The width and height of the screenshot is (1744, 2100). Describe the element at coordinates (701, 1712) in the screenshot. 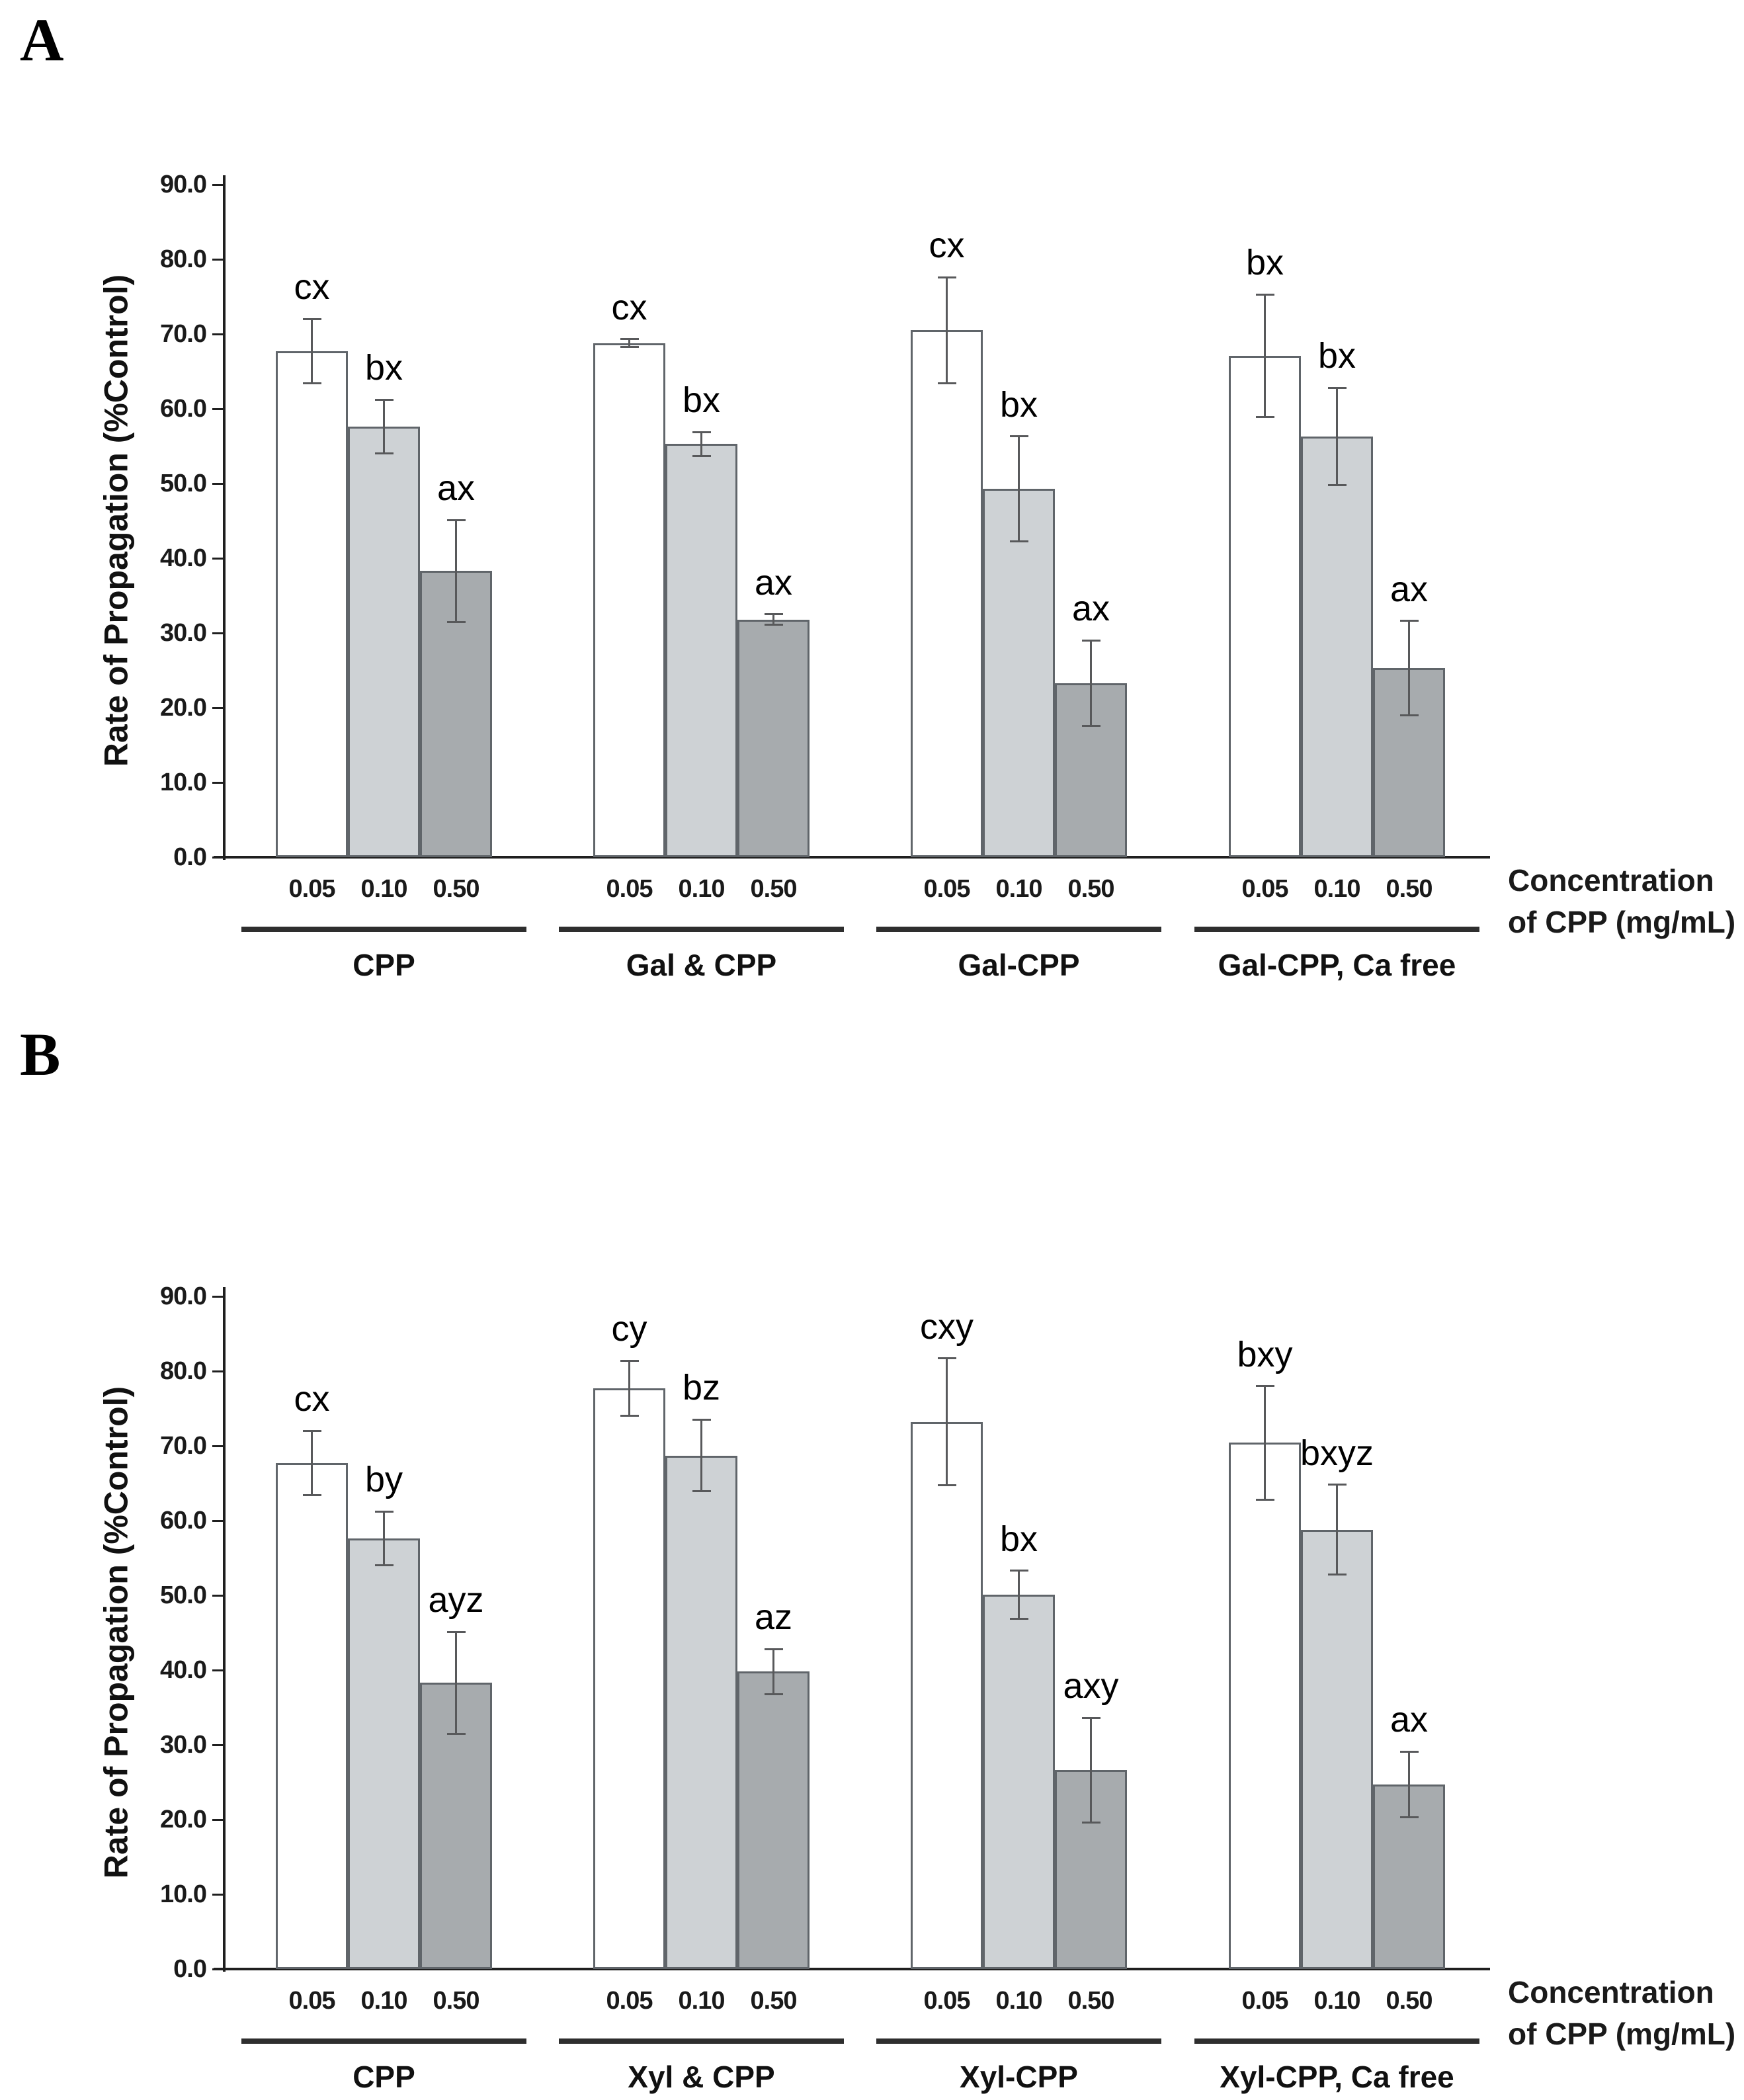

I see `bar-0.10-Xyl & CPP` at that location.